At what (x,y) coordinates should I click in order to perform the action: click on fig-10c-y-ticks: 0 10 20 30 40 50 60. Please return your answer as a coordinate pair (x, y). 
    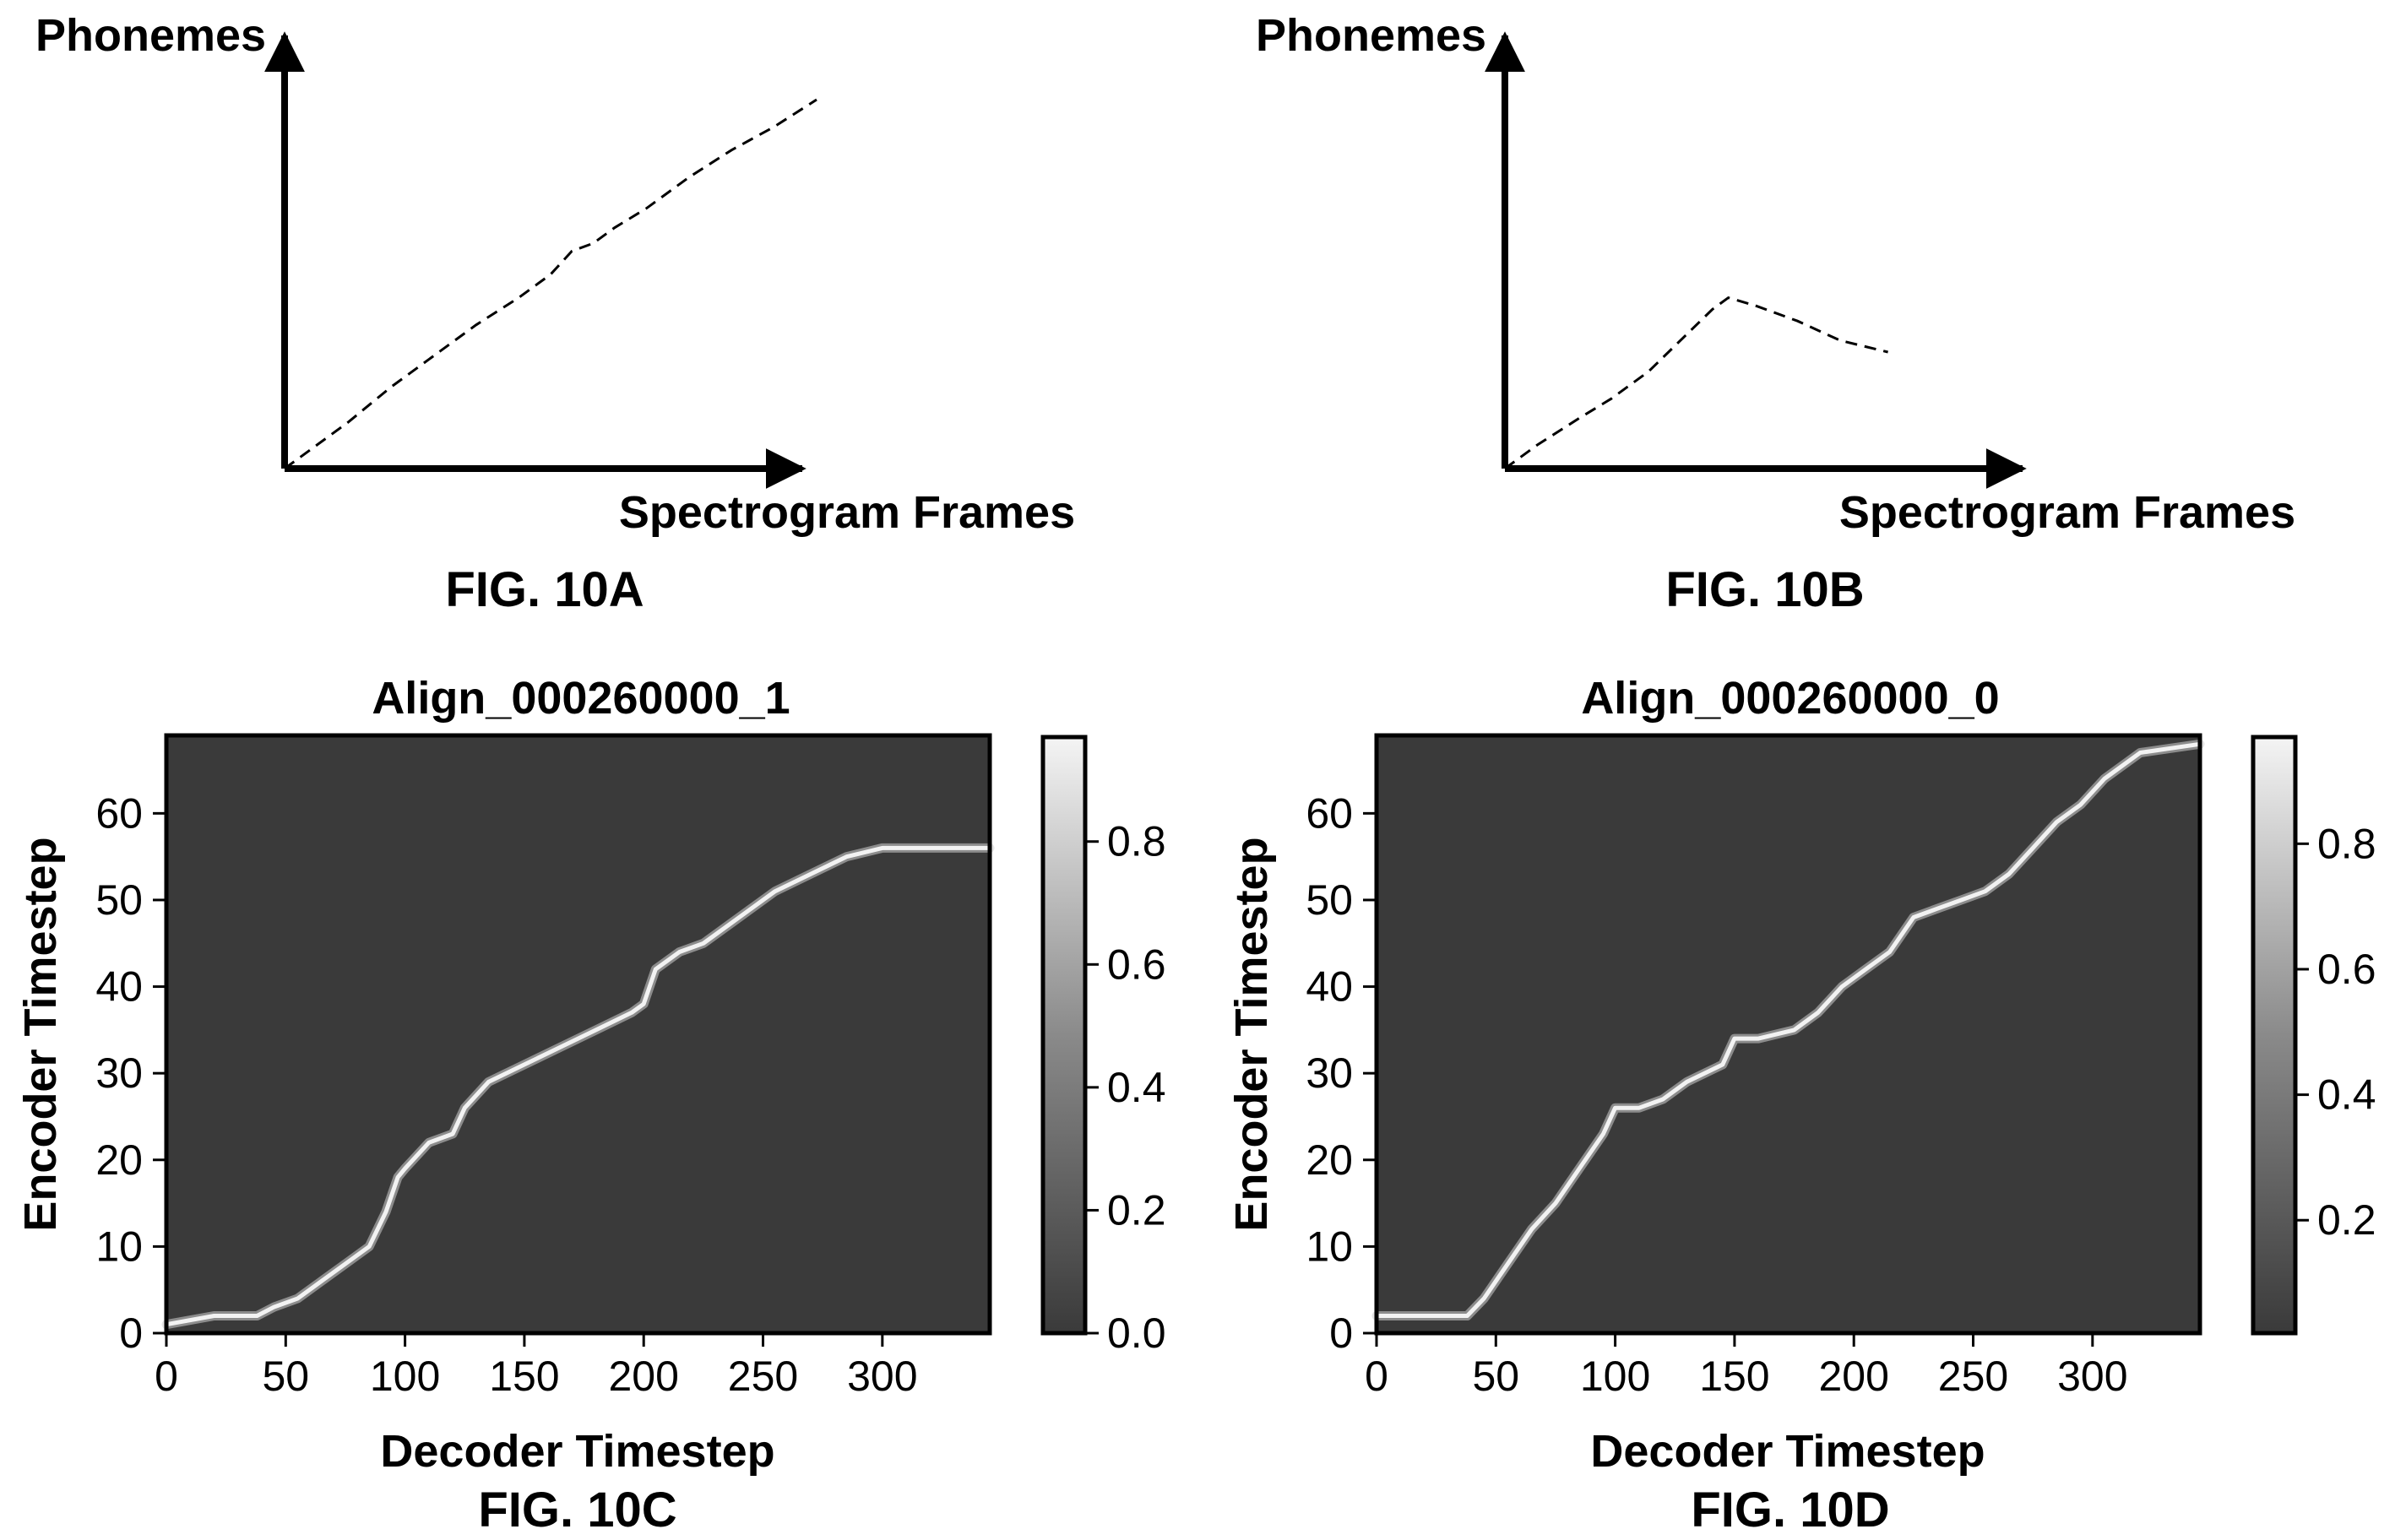
    Looking at the image, I should click on (130, 1073).